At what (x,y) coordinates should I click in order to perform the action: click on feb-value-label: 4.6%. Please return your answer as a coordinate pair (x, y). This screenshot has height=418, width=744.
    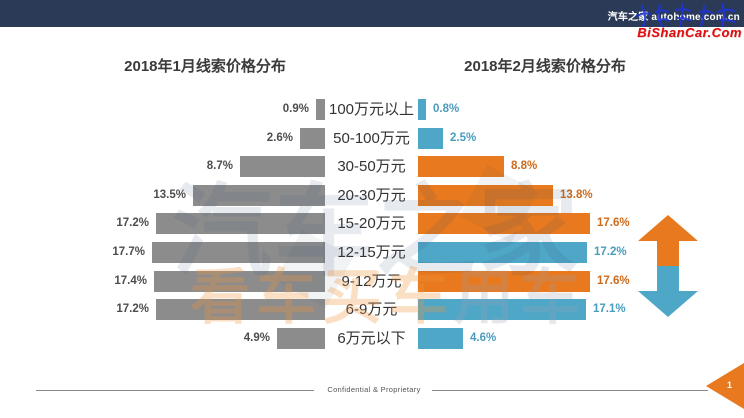
    Looking at the image, I should click on (483, 338).